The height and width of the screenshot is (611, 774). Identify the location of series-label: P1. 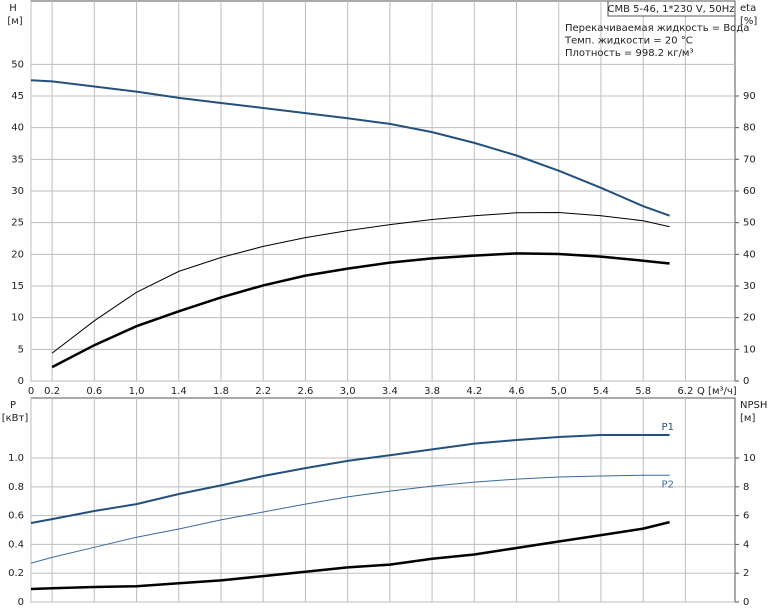
(668, 427).